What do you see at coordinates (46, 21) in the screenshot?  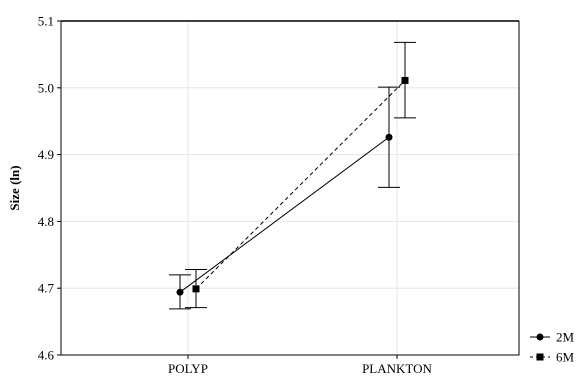 I see `y-tick-label: 5.1` at bounding box center [46, 21].